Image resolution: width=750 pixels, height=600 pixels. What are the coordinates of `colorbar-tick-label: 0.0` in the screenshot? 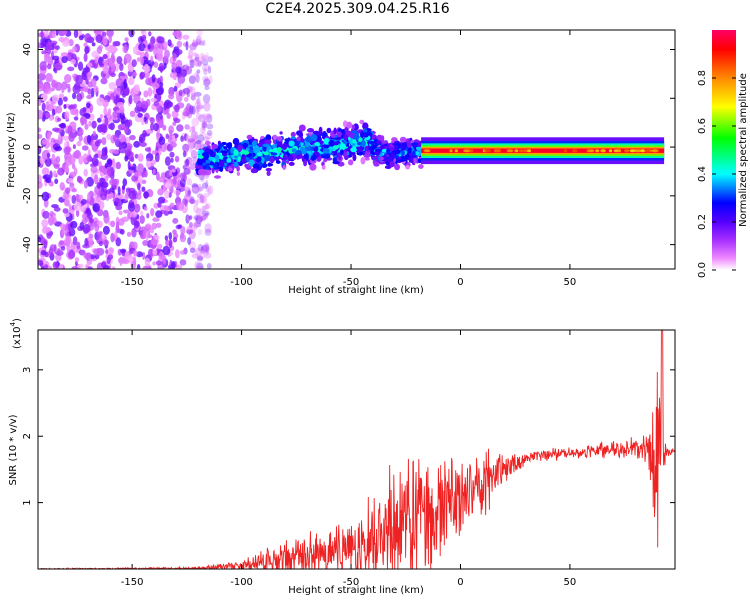 It's located at (702, 270).